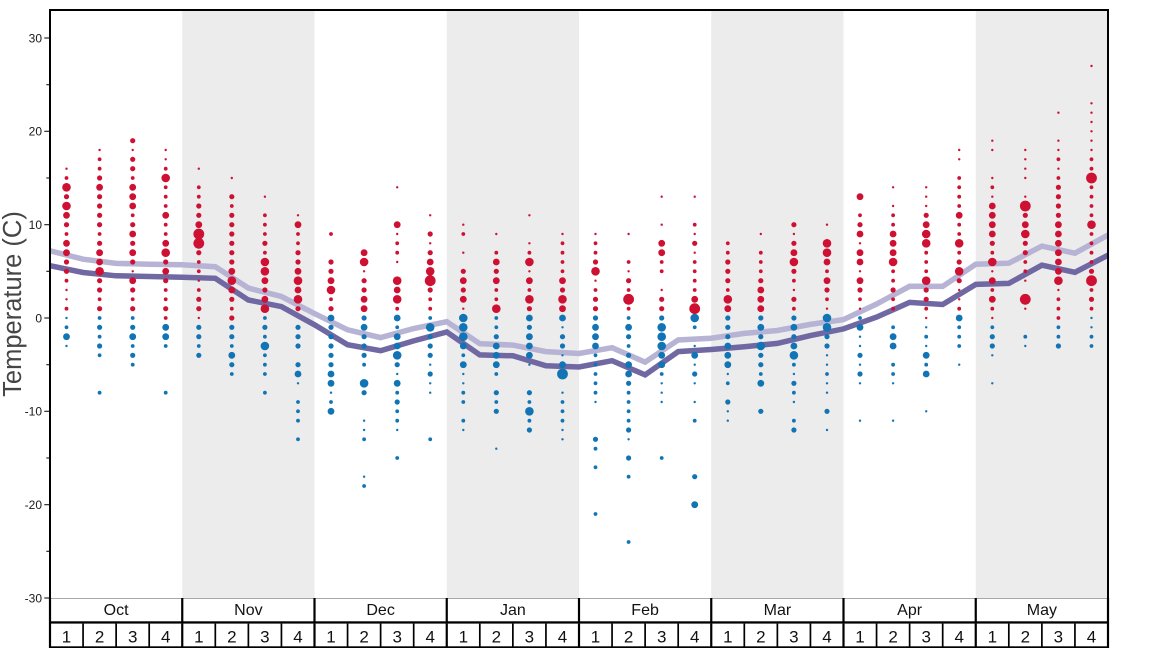  I want to click on svg-text: 20, so click(36, 132).